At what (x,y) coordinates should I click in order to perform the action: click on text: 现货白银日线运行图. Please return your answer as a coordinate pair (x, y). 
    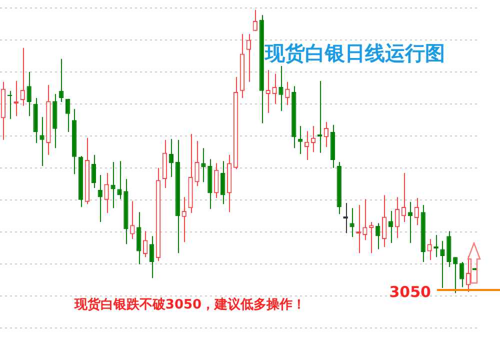
    Looking at the image, I should click on (354, 53).